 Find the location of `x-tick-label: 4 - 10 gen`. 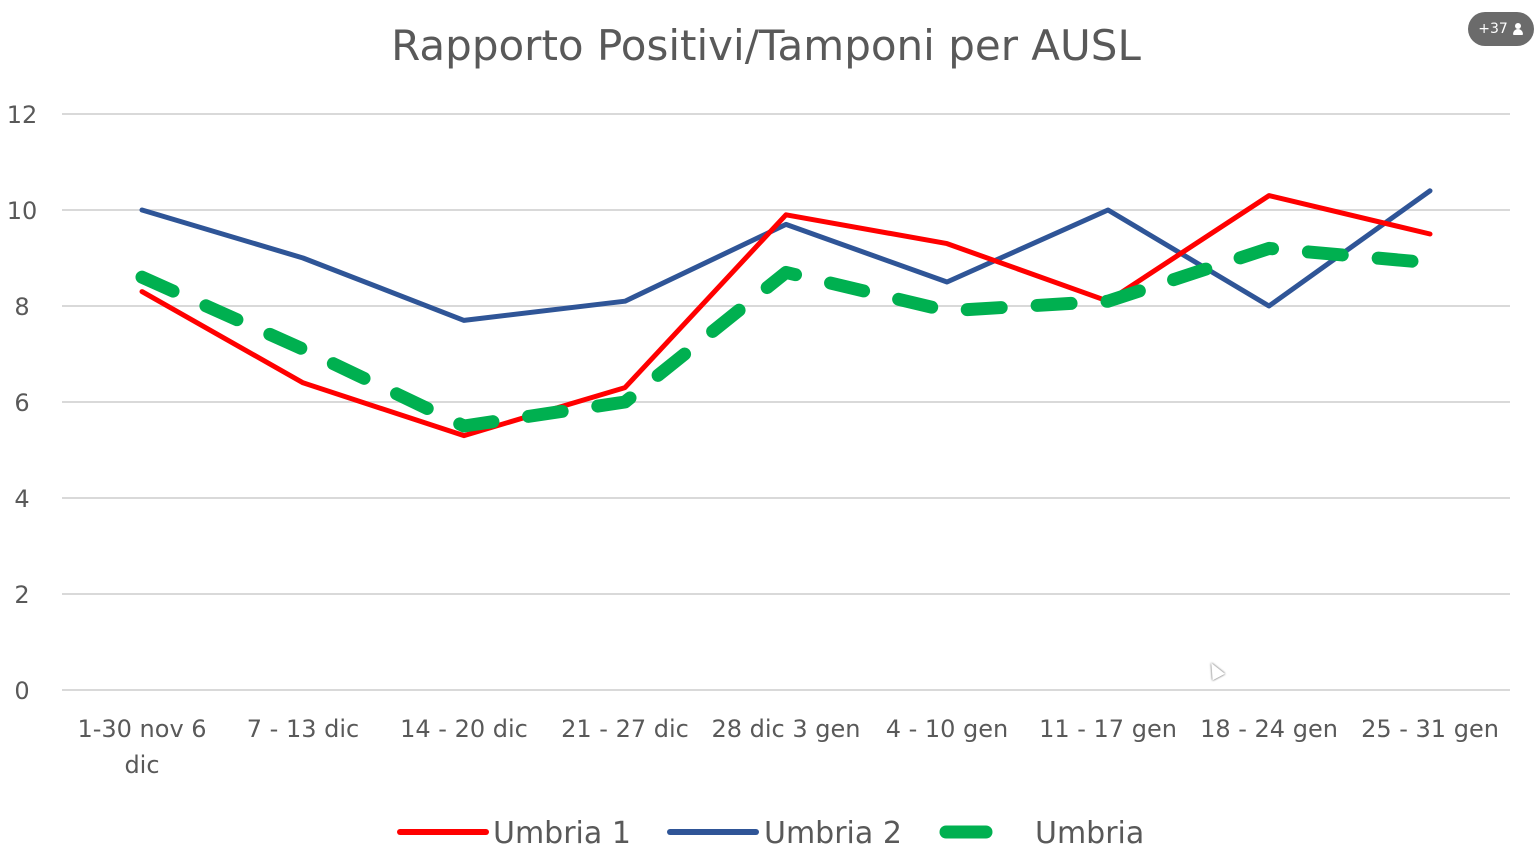

x-tick-label: 4 - 10 gen is located at coordinates (947, 729).